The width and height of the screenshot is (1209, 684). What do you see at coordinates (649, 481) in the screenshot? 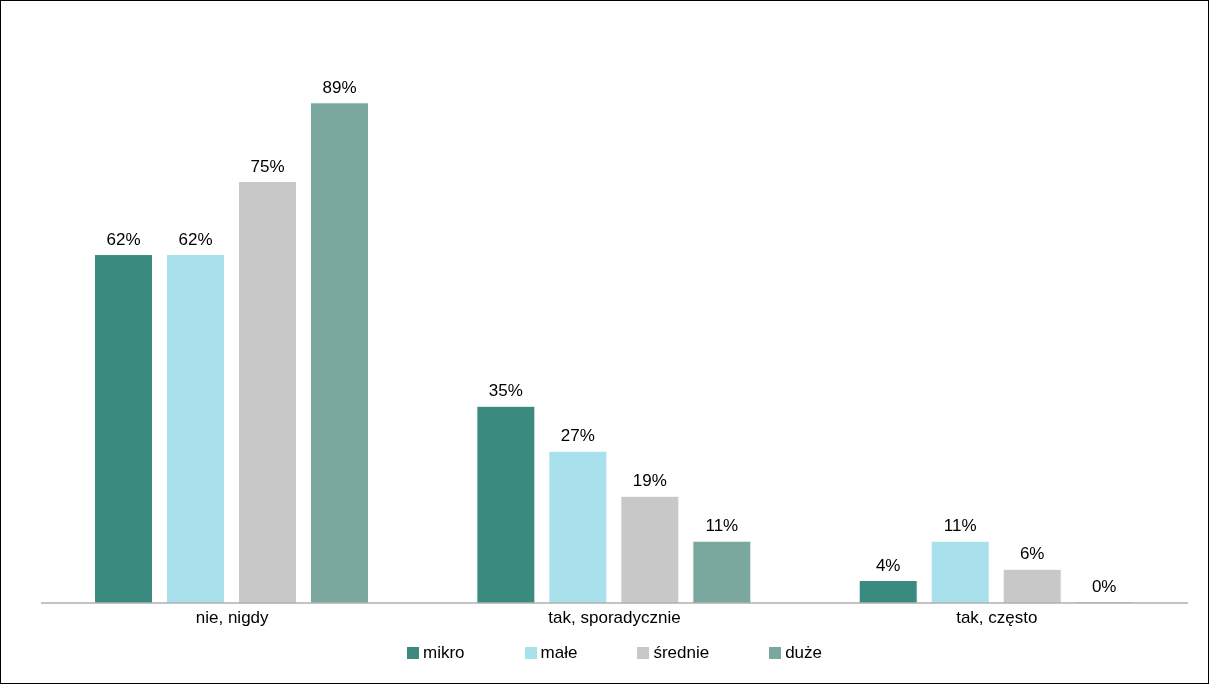
I see `data-label: 19%` at bounding box center [649, 481].